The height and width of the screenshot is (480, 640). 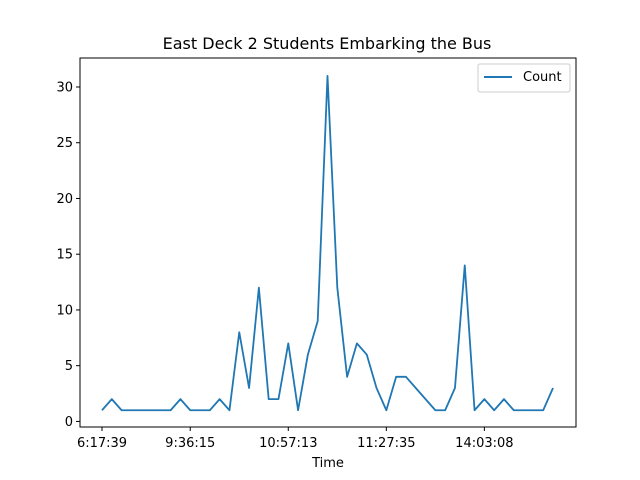 I want to click on y-tick-label: 5, so click(x=69, y=366).